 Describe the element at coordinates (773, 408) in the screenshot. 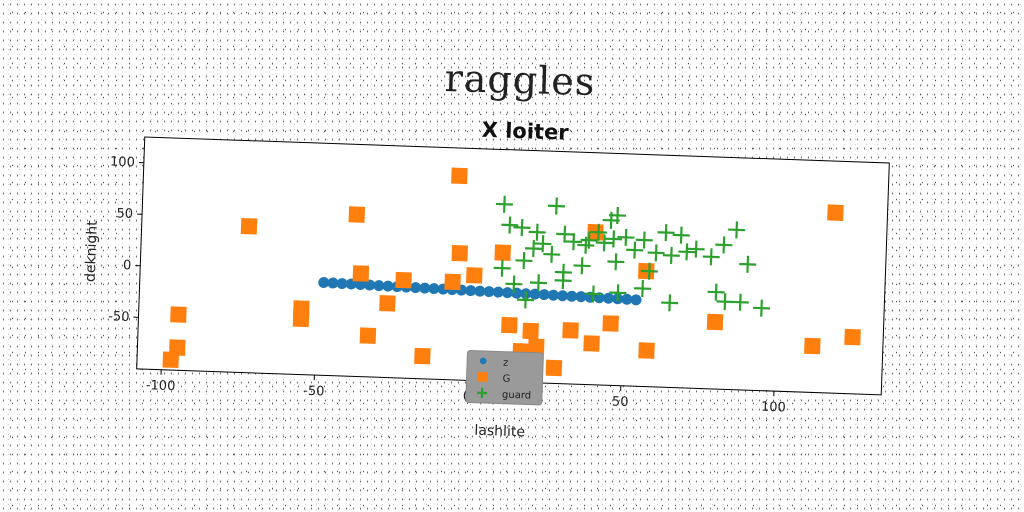

I see `x-tick-label: 100` at that location.